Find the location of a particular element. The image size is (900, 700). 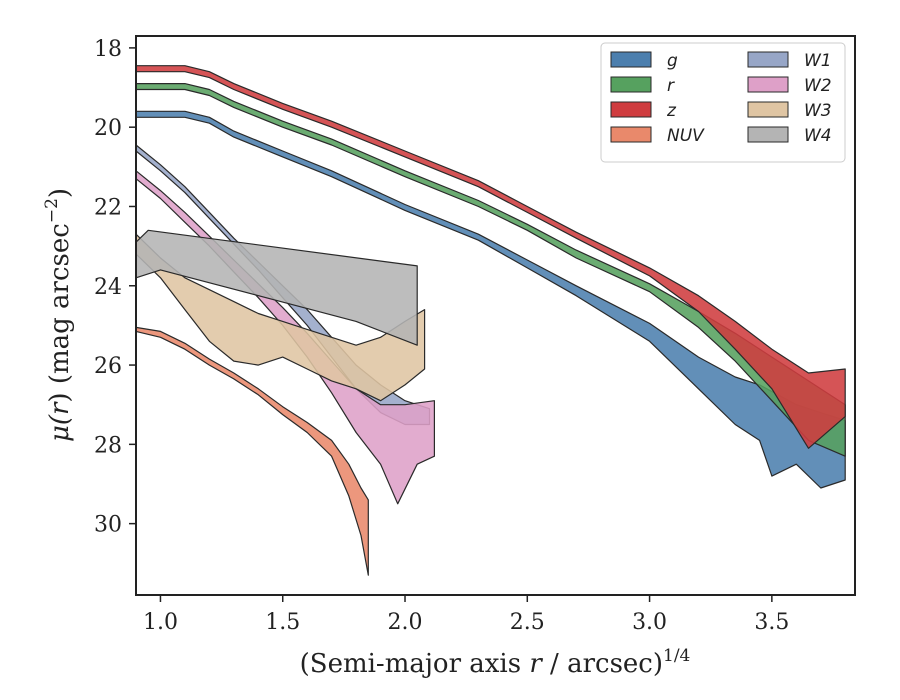

x-tick-label: 2.0 is located at coordinates (405, 622).